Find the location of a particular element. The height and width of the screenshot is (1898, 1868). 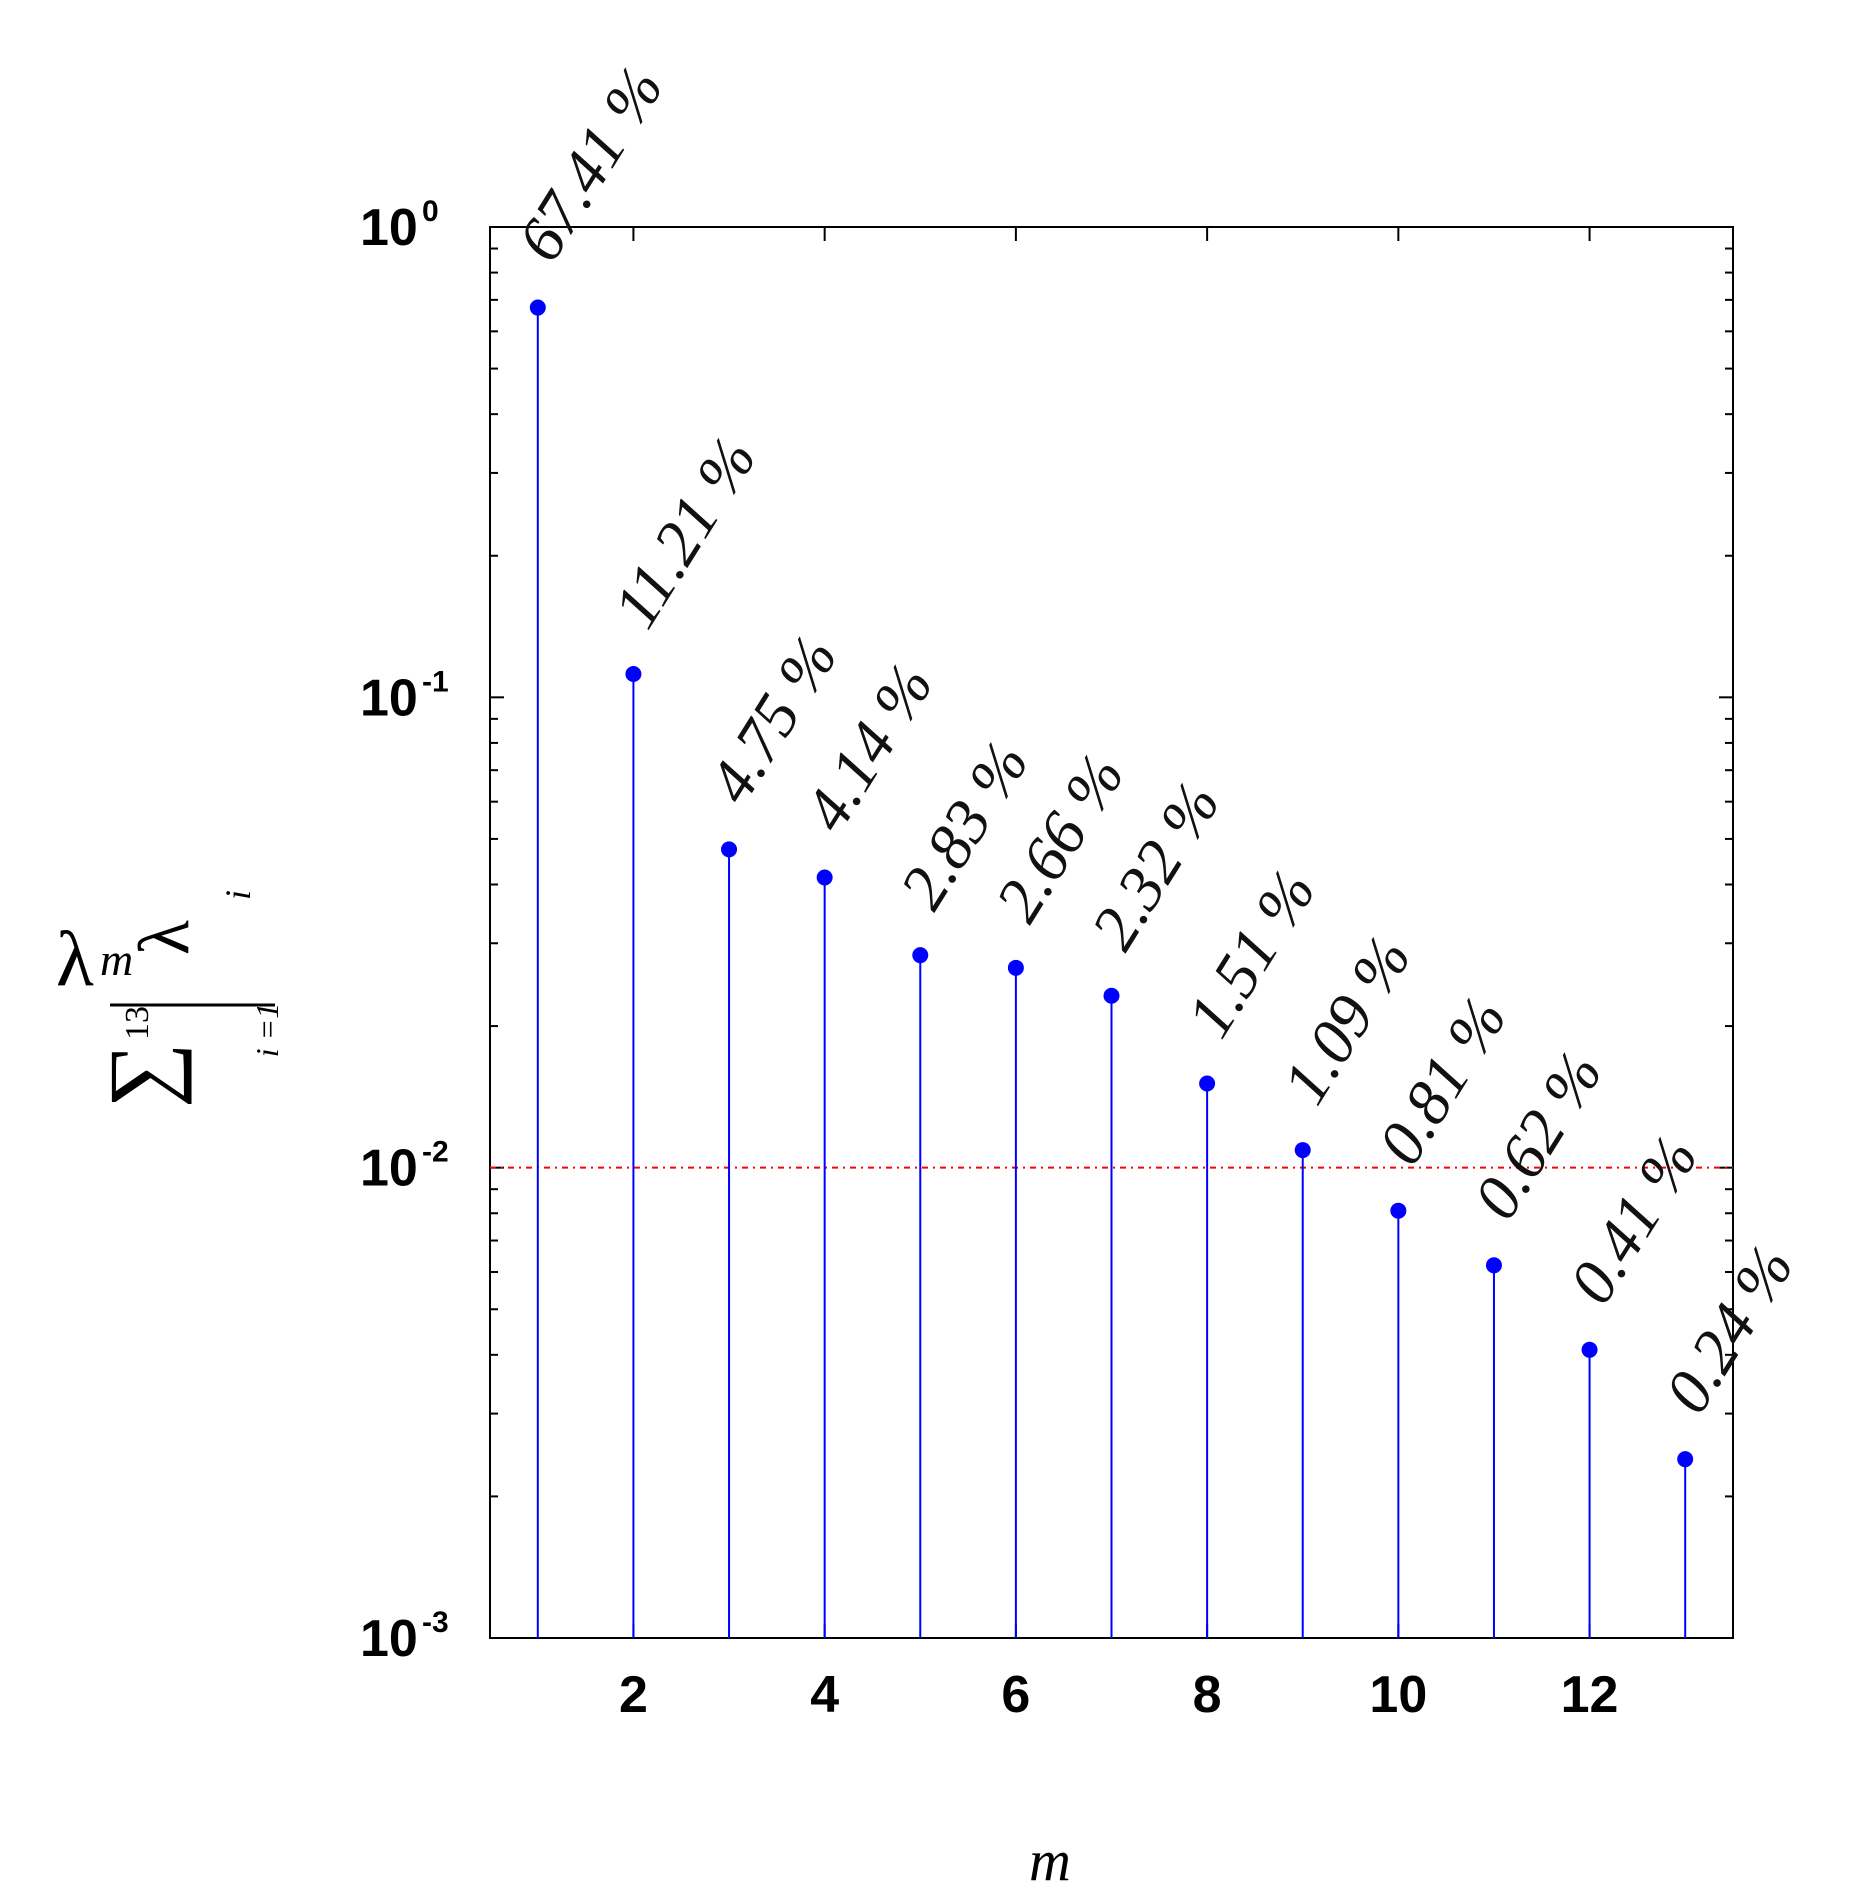

x-tick-label: 10 is located at coordinates (1398, 1695).